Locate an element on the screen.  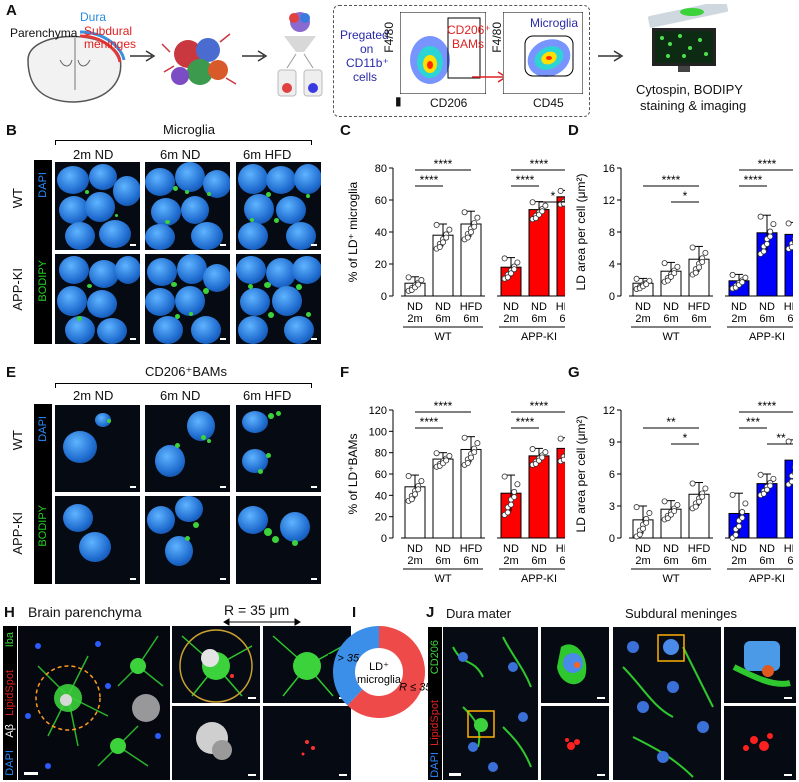
axis-ticks: ▮ is located at coordinates (398, 101).